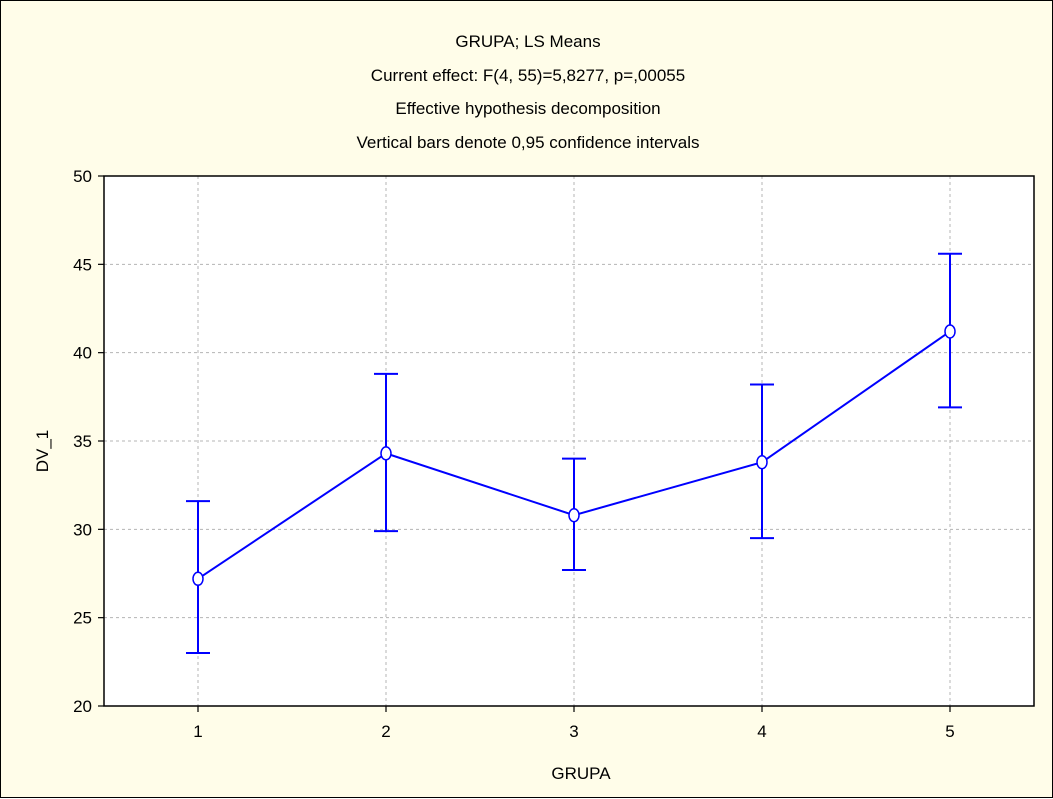 This screenshot has width=1053, height=799. Describe the element at coordinates (197, 731) in the screenshot. I see `x-tick-label: 1` at that location.